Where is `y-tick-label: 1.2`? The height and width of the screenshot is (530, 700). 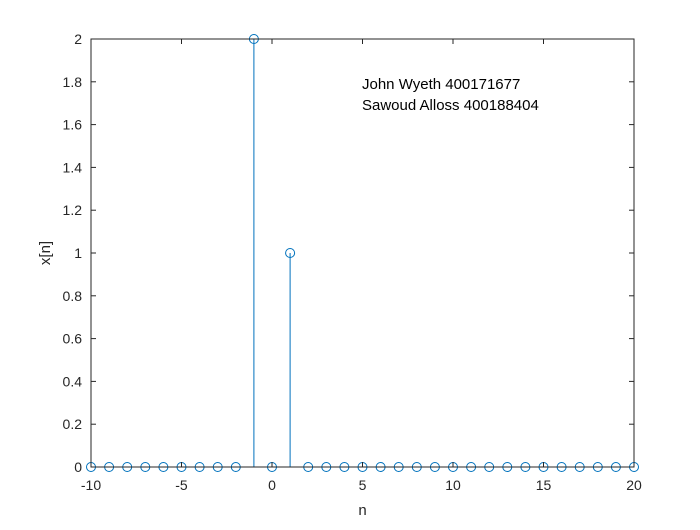 y-tick-label: 1.2 is located at coordinates (73, 210).